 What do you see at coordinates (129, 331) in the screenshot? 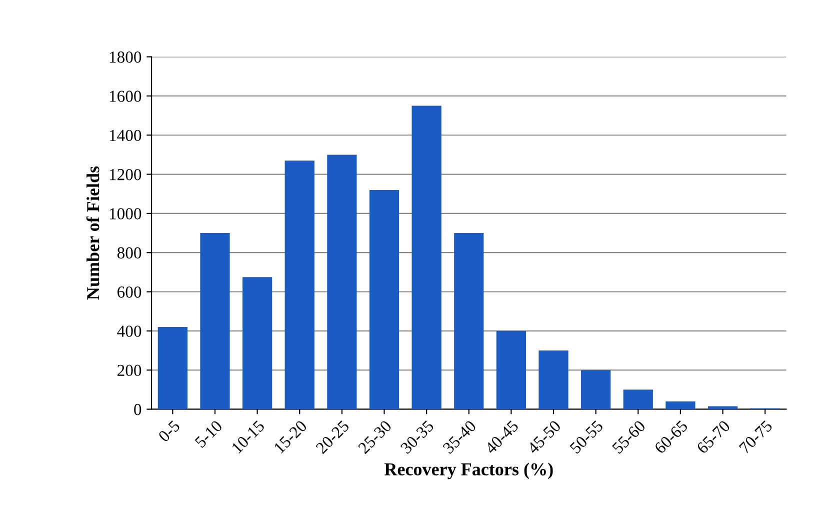
I see `y-tick-label: 400` at bounding box center [129, 331].